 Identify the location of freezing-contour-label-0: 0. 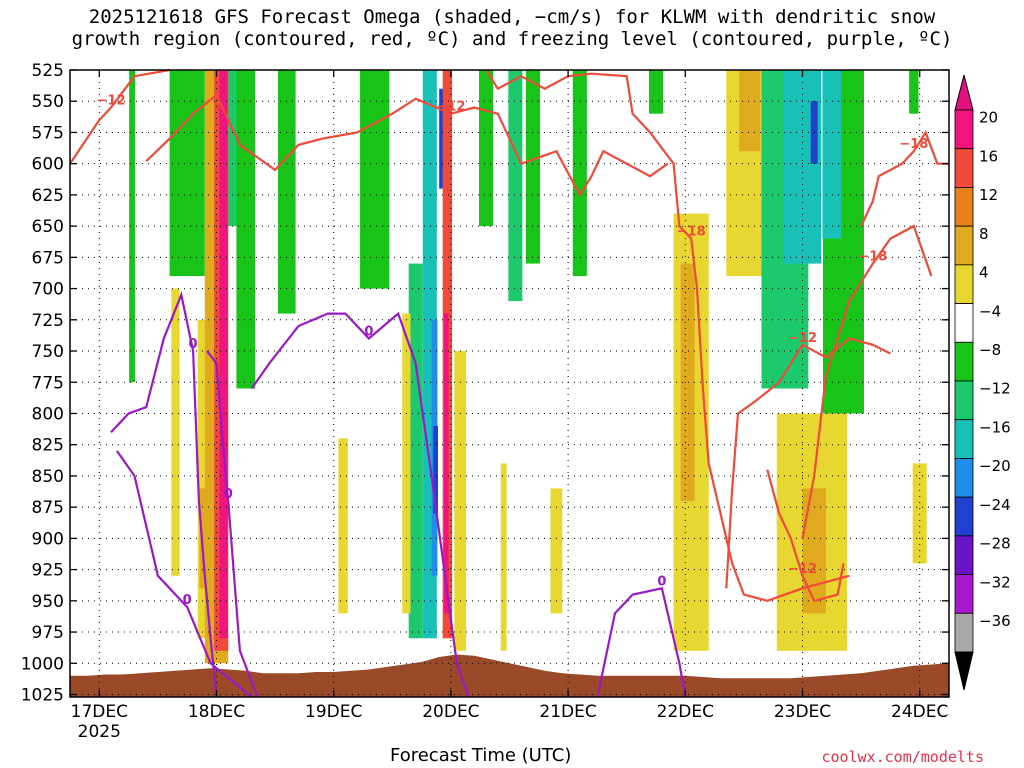
(193, 344).